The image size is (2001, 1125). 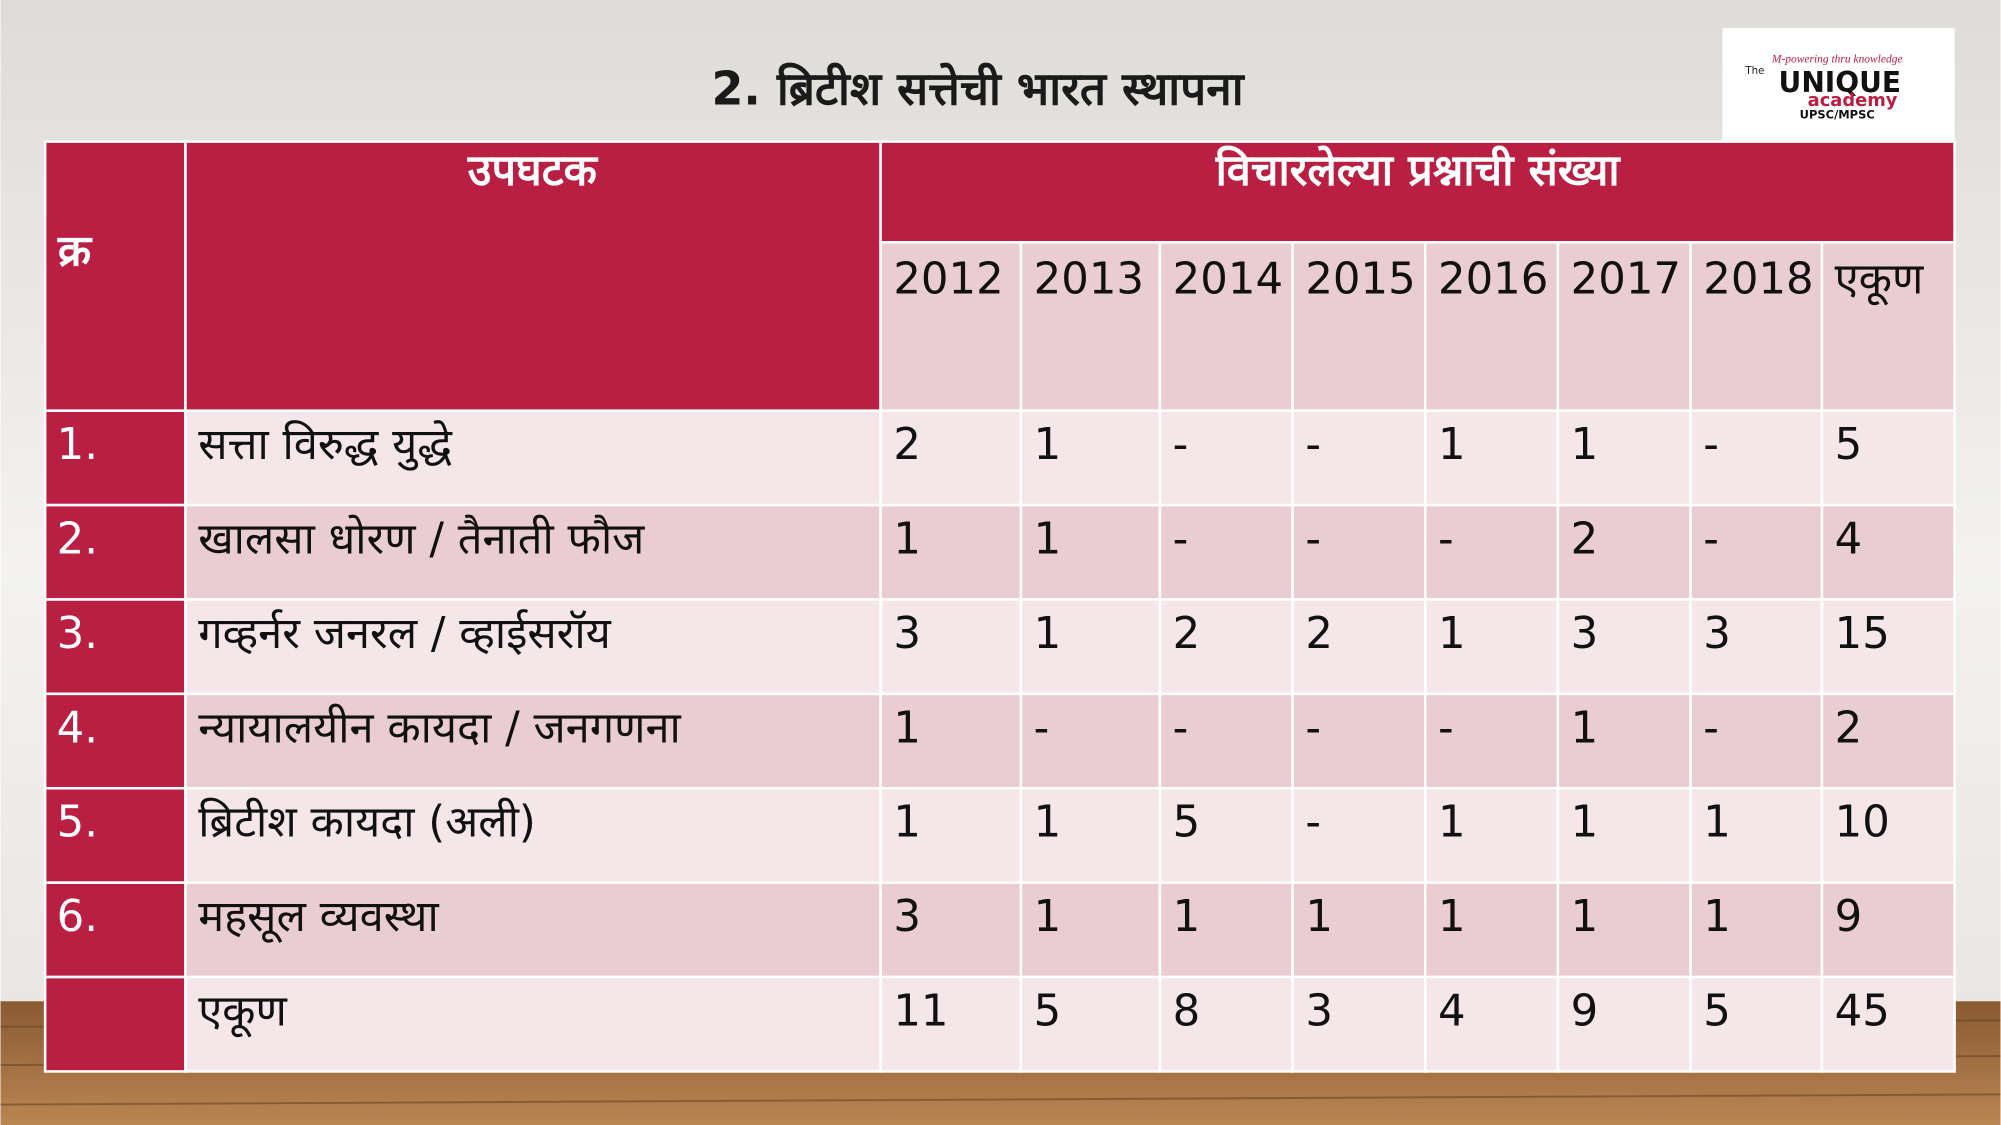 What do you see at coordinates (1862, 634) in the screenshot?
I see `row-count: 15` at bounding box center [1862, 634].